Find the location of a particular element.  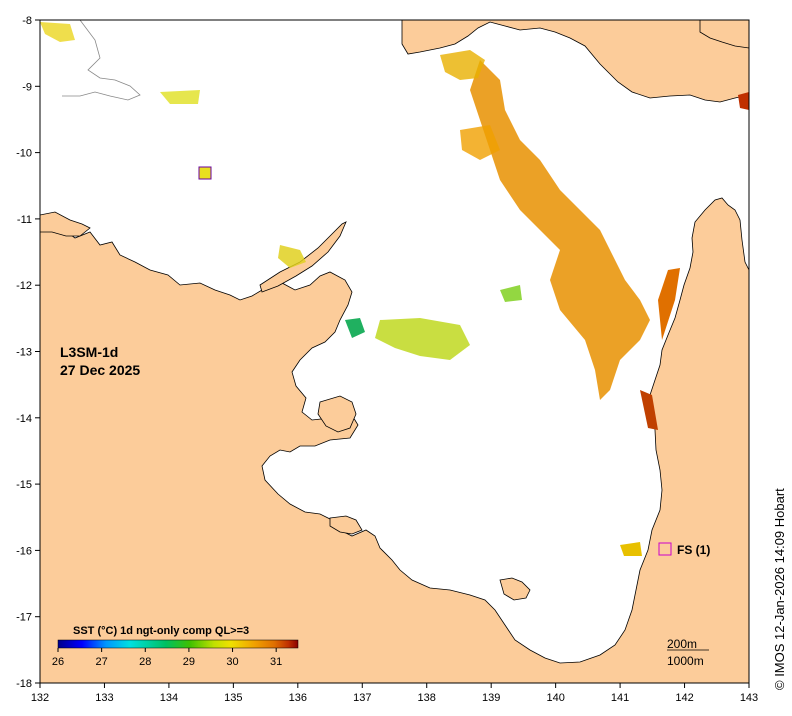

lon-tick-label: 134 is located at coordinates (169, 698).